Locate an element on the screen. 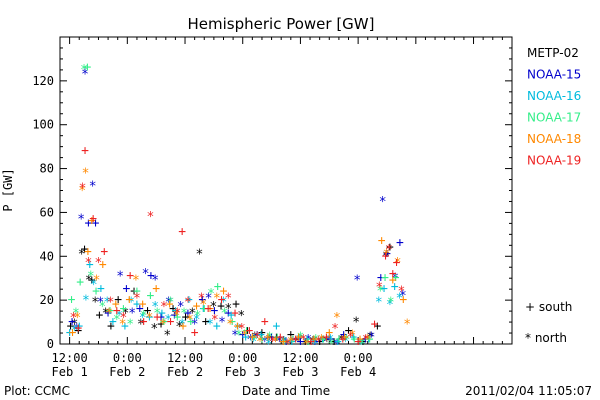 This screenshot has width=600, height=400. legend-south-marker: + south is located at coordinates (548, 307).